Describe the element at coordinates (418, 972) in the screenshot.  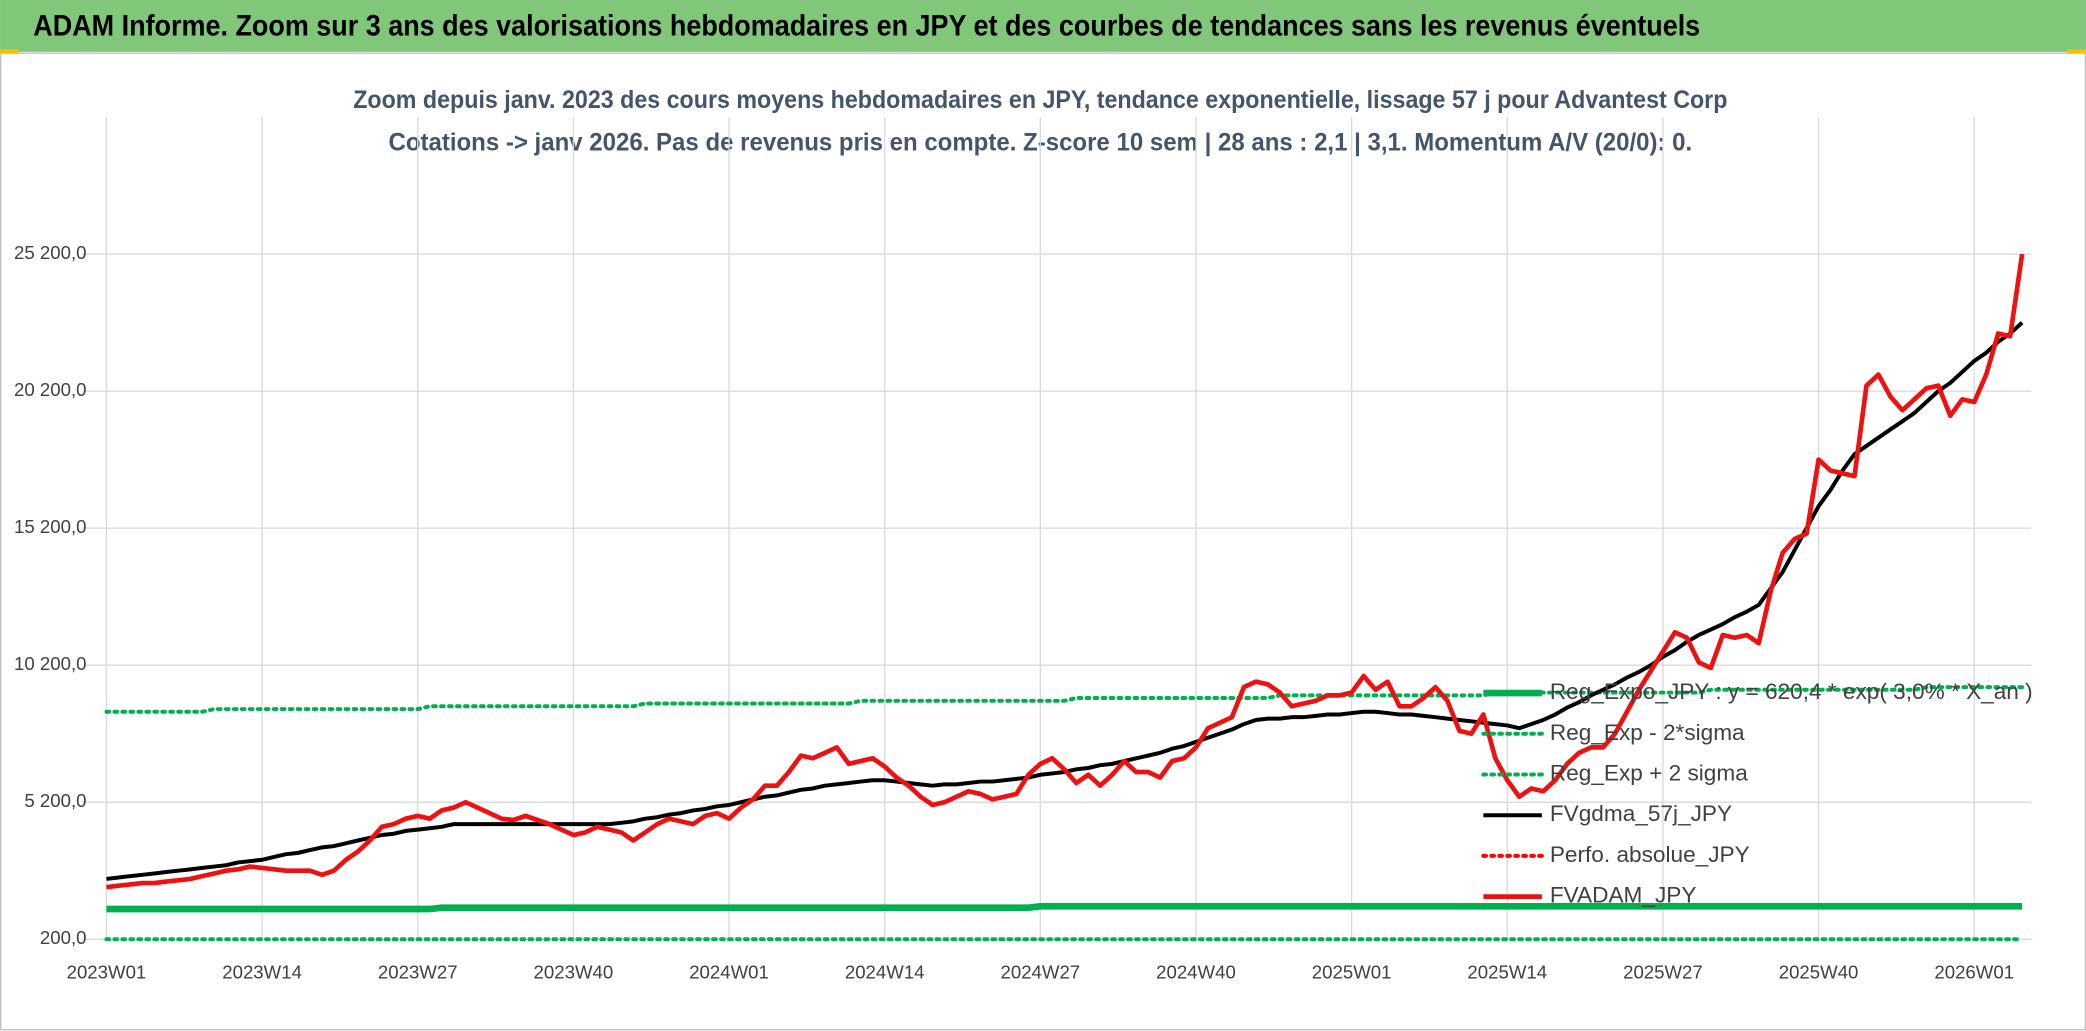
I see `x-tick-label: 2023W27` at that location.